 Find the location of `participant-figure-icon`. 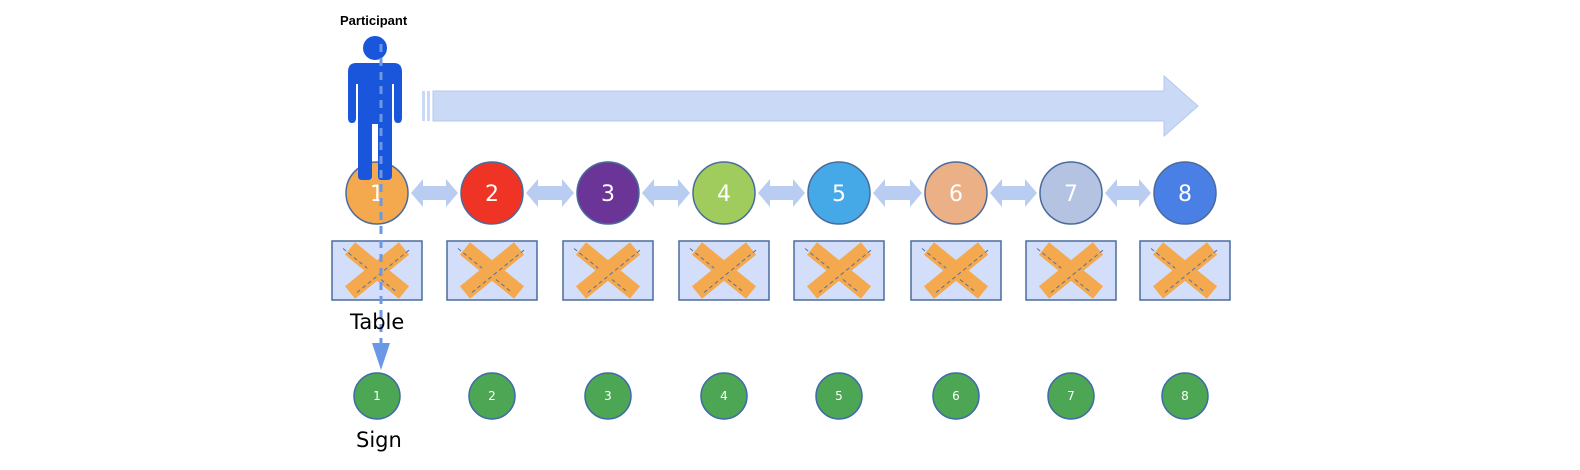

participant-figure-icon is located at coordinates (375, 108).